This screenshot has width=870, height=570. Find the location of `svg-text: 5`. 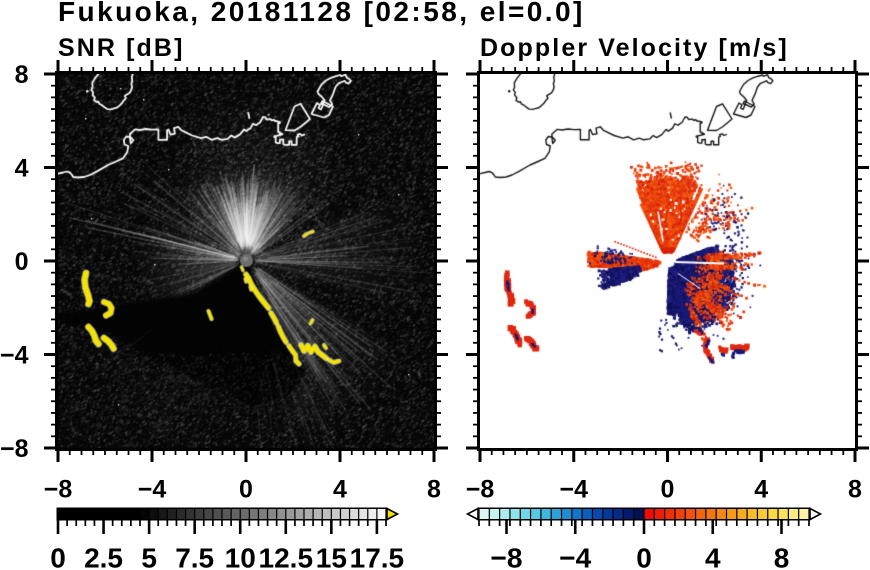

svg-text: 5 is located at coordinates (149, 556).